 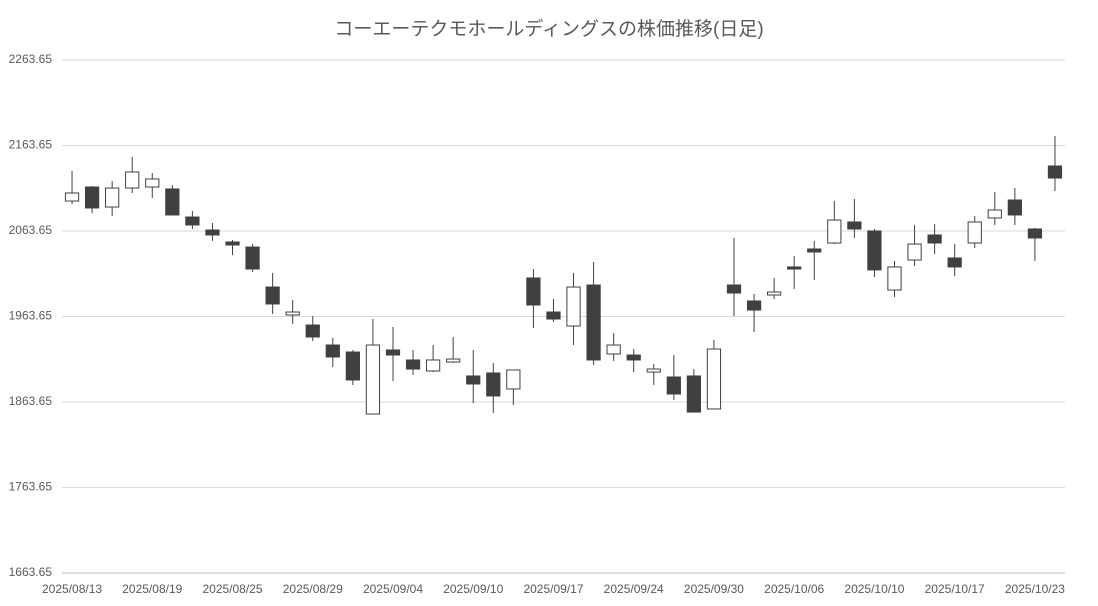 I want to click on x-tick-label: 2025/10/06, so click(x=794, y=589).